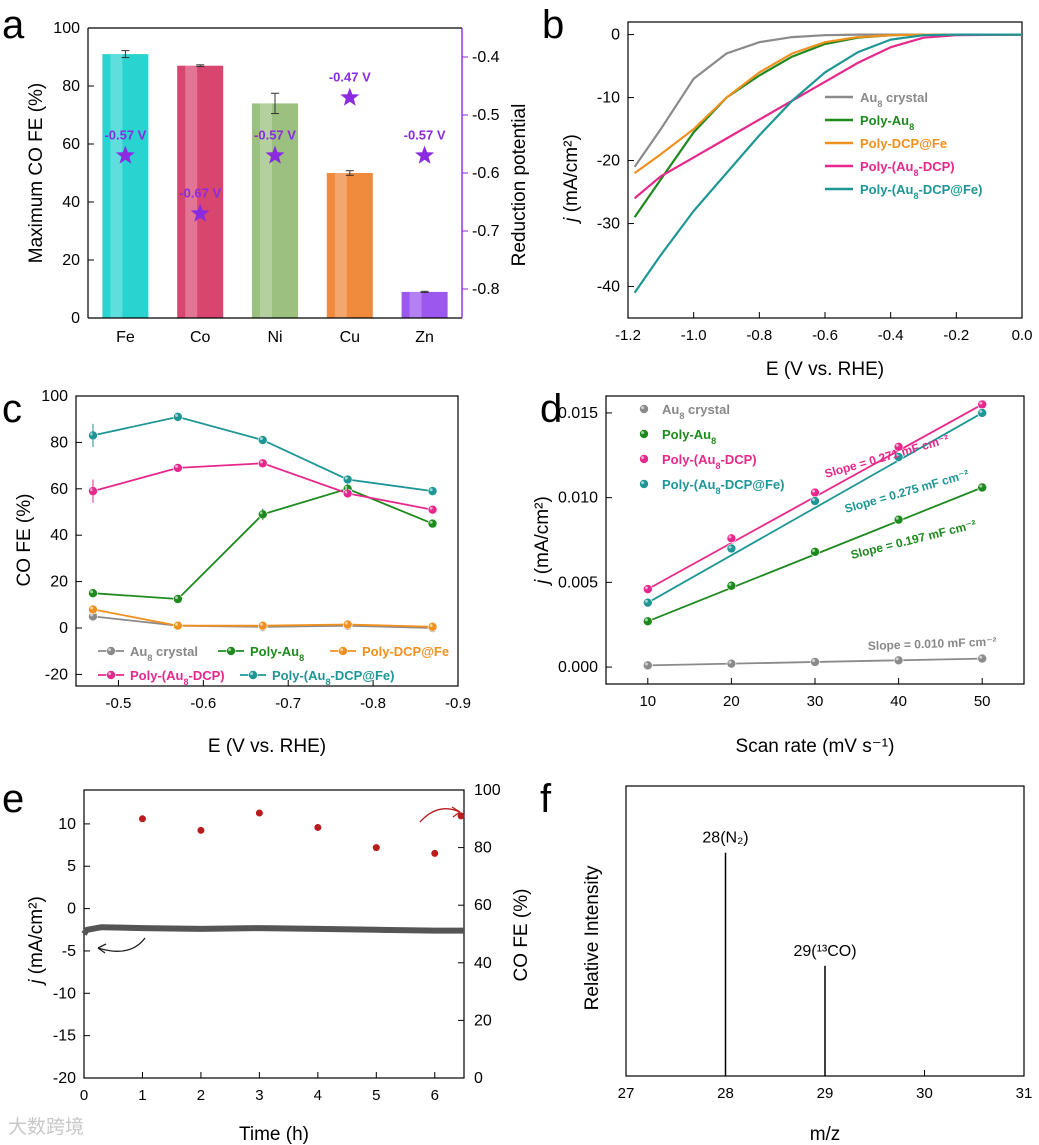 This screenshot has height=1145, width=1039. What do you see at coordinates (272, 930) in the screenshot?
I see `current-trace` at bounding box center [272, 930].